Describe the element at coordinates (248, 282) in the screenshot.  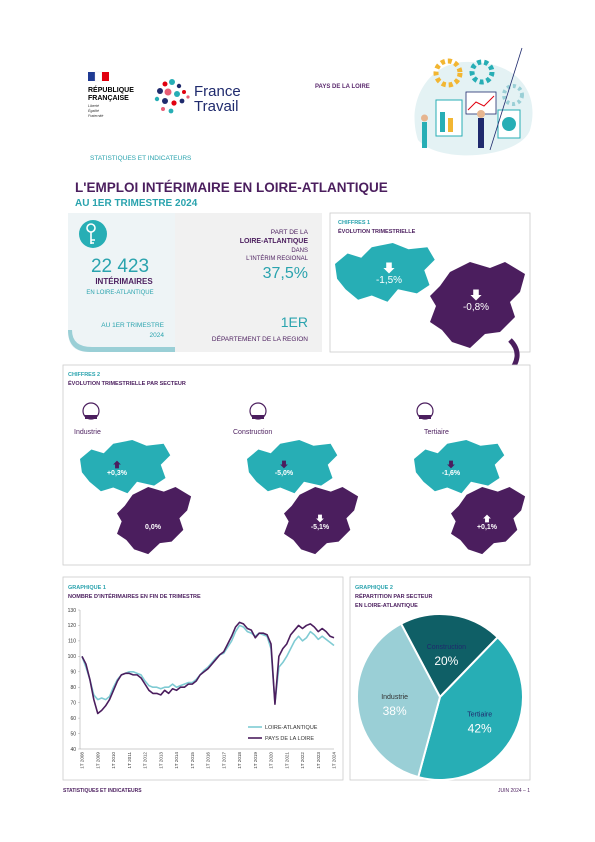
I see `kpi-panel` at that location.